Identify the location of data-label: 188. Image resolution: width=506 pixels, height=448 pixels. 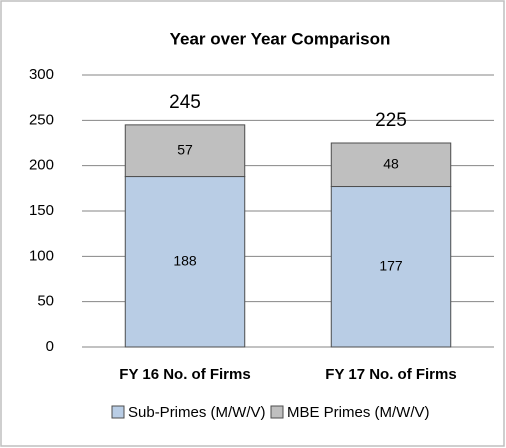
(185, 260).